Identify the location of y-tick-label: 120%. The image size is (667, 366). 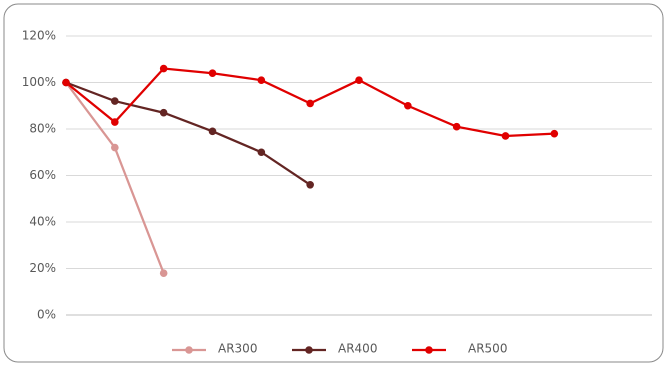
(39, 36).